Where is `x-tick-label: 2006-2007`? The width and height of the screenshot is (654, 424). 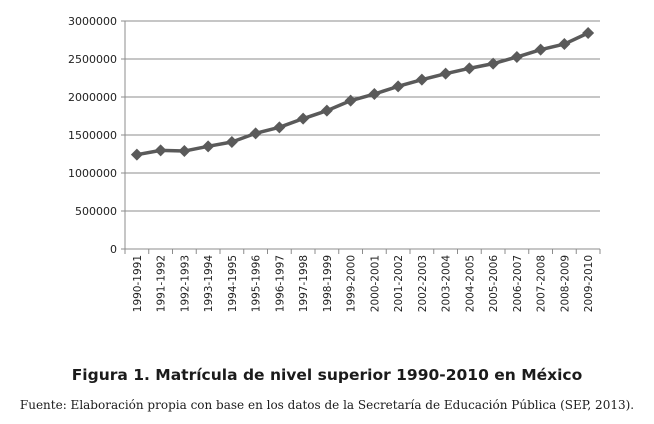
x-tick-label: 2006-2007 is located at coordinates (518, 283).